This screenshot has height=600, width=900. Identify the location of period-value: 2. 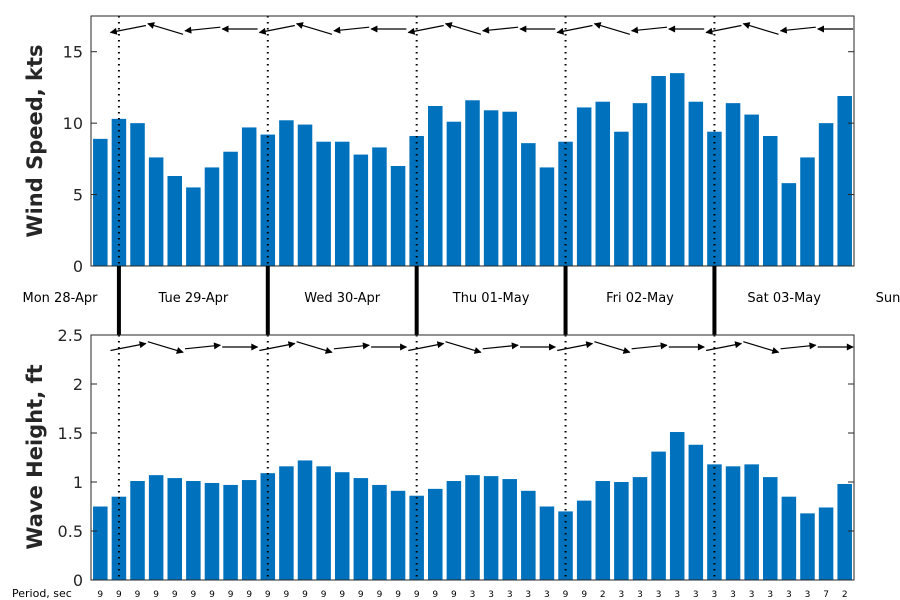
(845, 595).